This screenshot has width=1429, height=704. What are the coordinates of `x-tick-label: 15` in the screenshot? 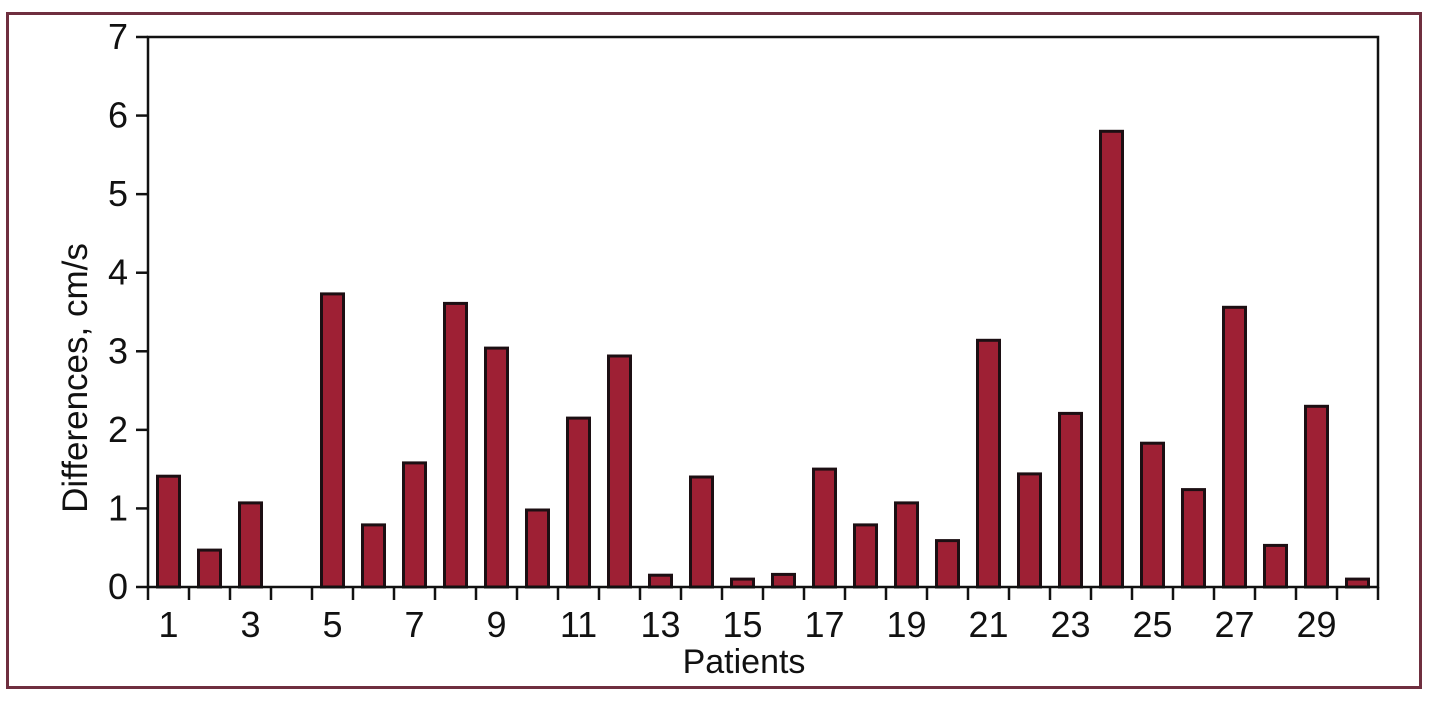 It's located at (742, 624).